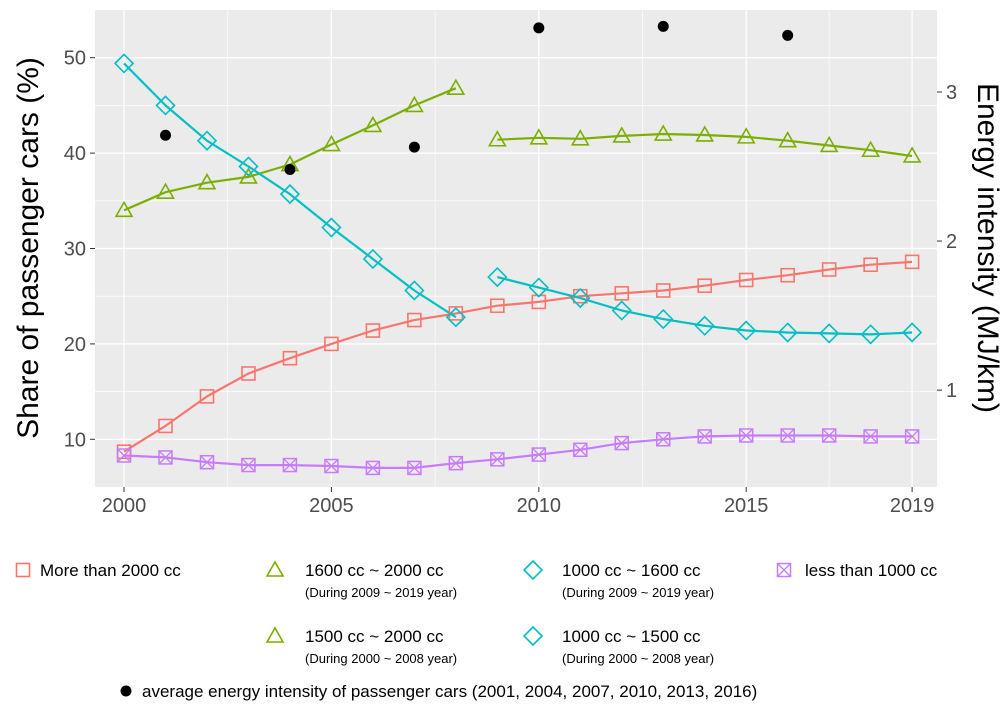 Image resolution: width=1002 pixels, height=707 pixels. Describe the element at coordinates (275, 568) in the screenshot. I see `legend-key-1-shape` at that location.